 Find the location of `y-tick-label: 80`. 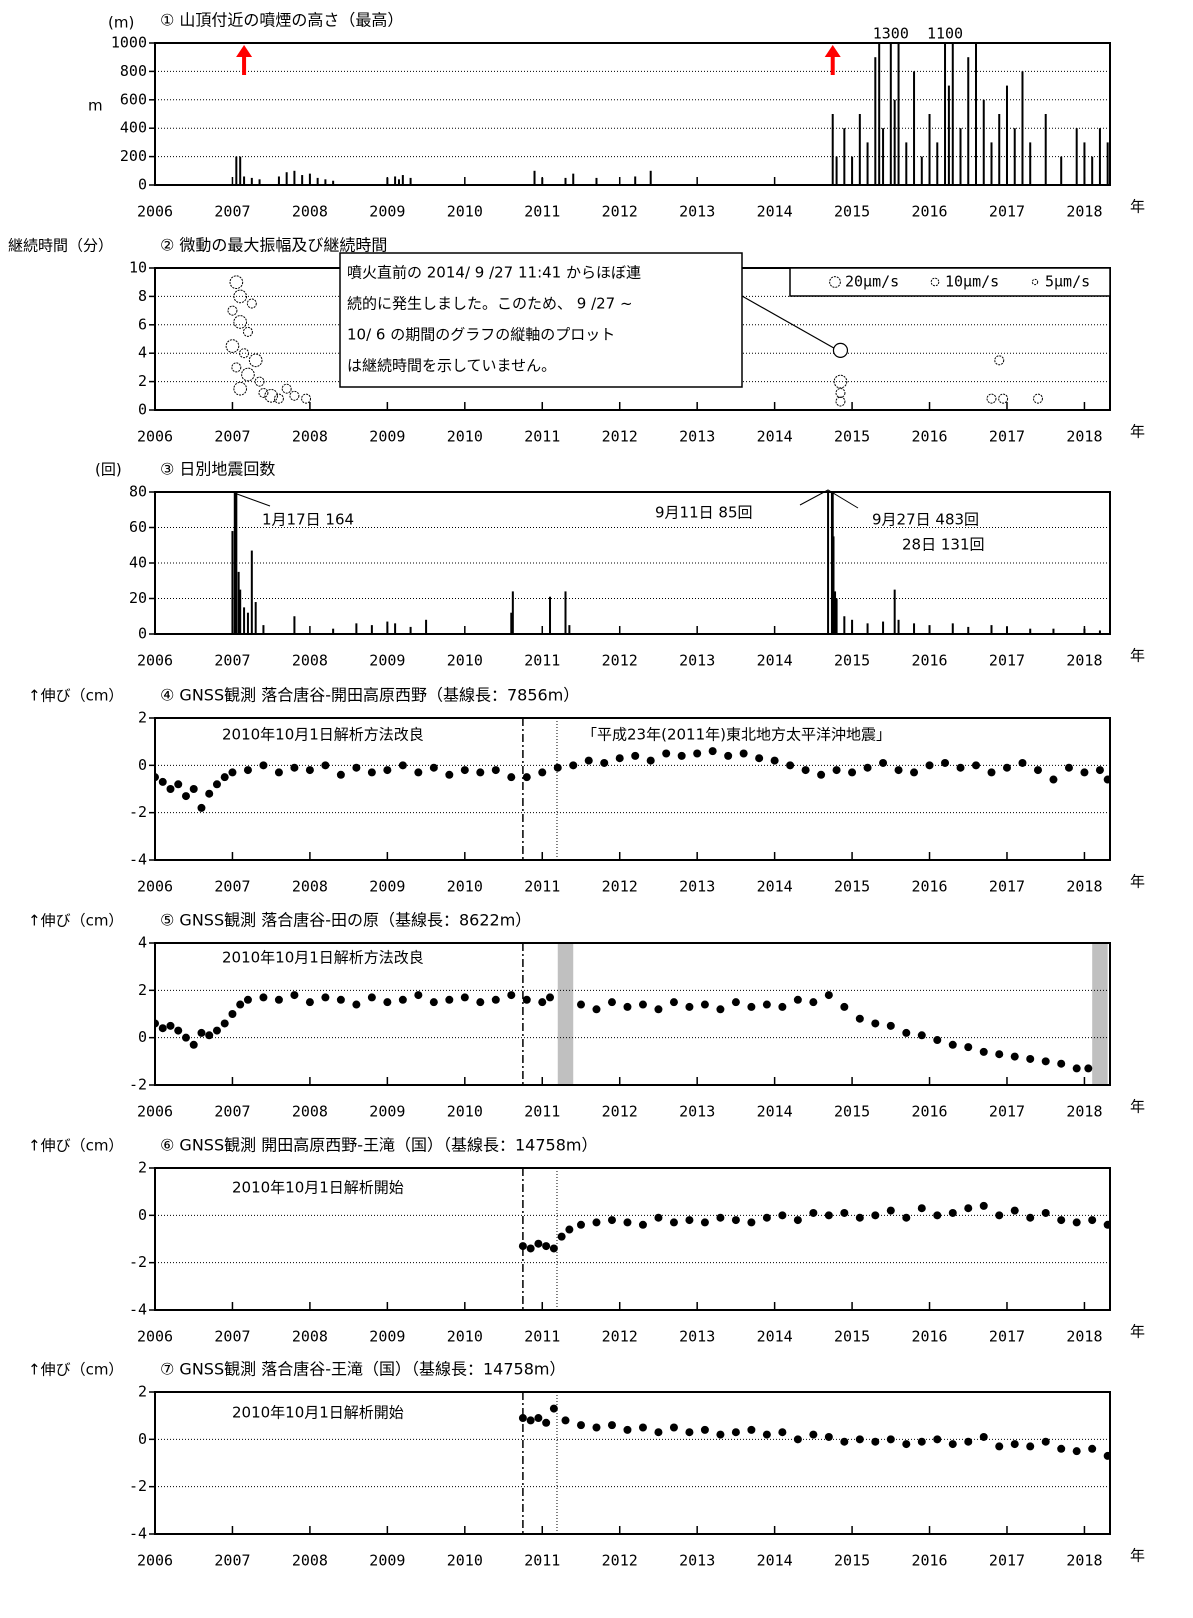

y-tick-label: 80 is located at coordinates (138, 492).